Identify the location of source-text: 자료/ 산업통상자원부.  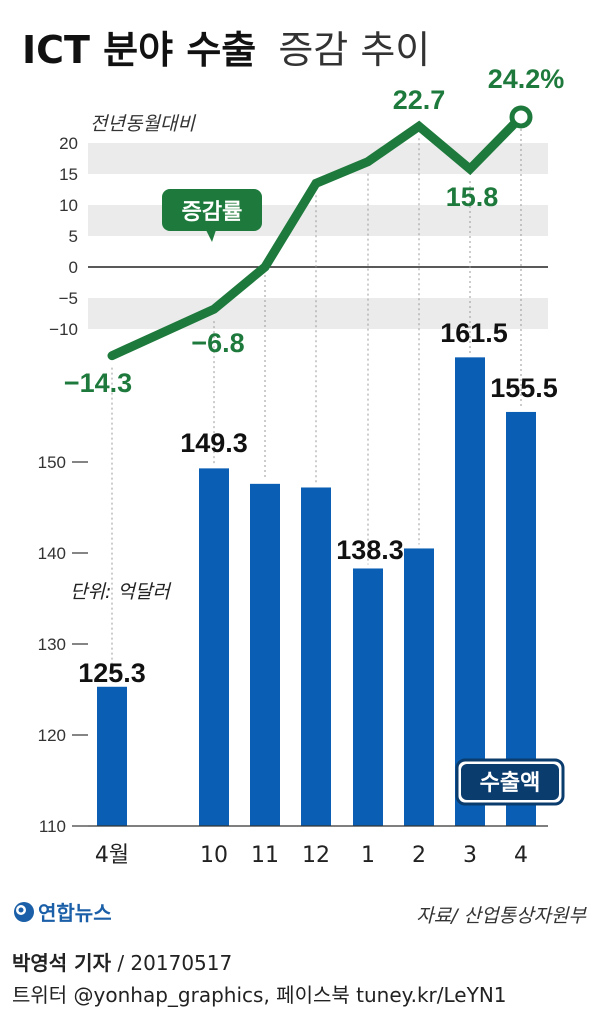
(501, 916).